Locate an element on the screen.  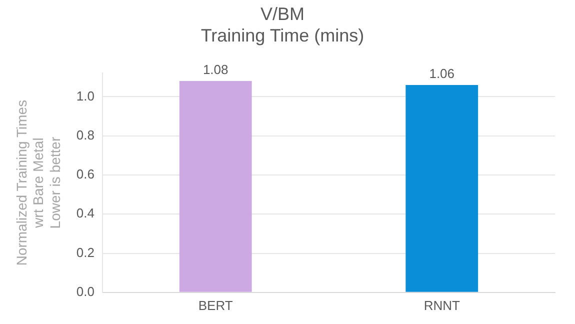
chart-title: V/BM is located at coordinates (282, 14).